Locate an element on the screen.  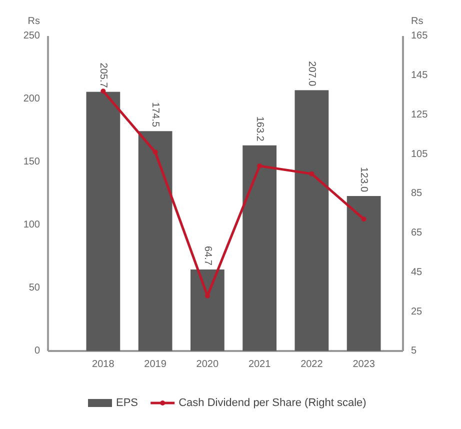
x-tick-label: 2021 is located at coordinates (260, 364).